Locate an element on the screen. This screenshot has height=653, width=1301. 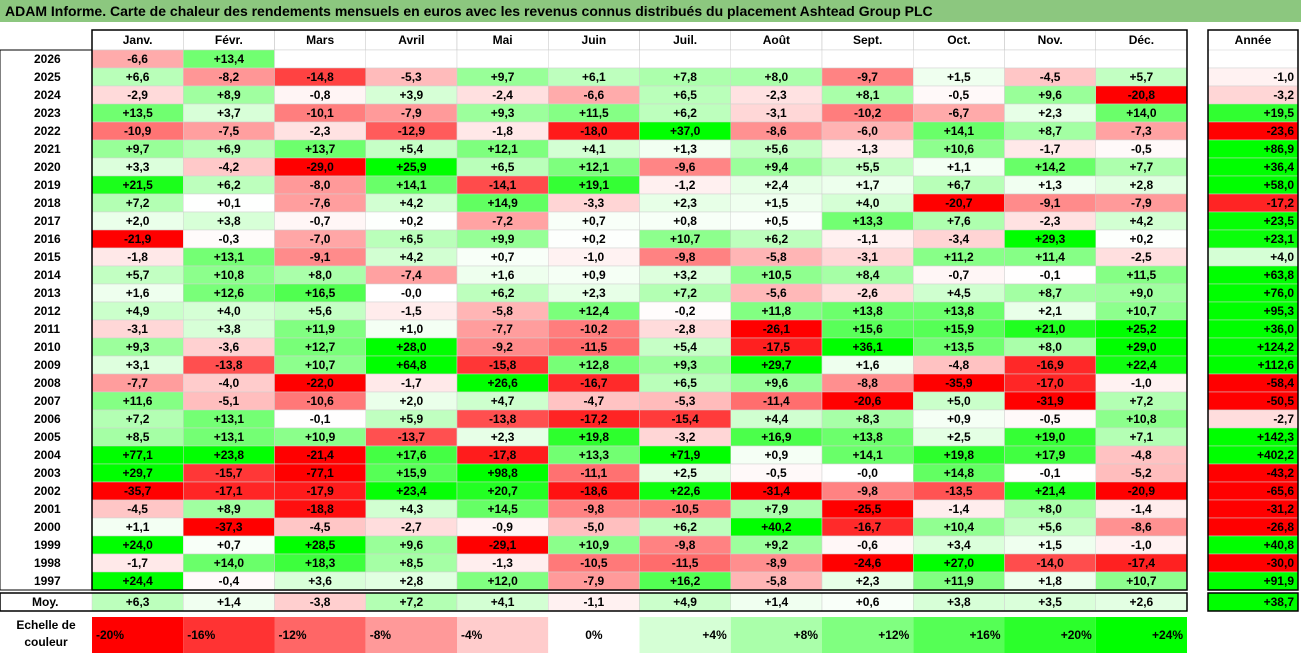
annual-value: +23,5 is located at coordinates (1279, 221).